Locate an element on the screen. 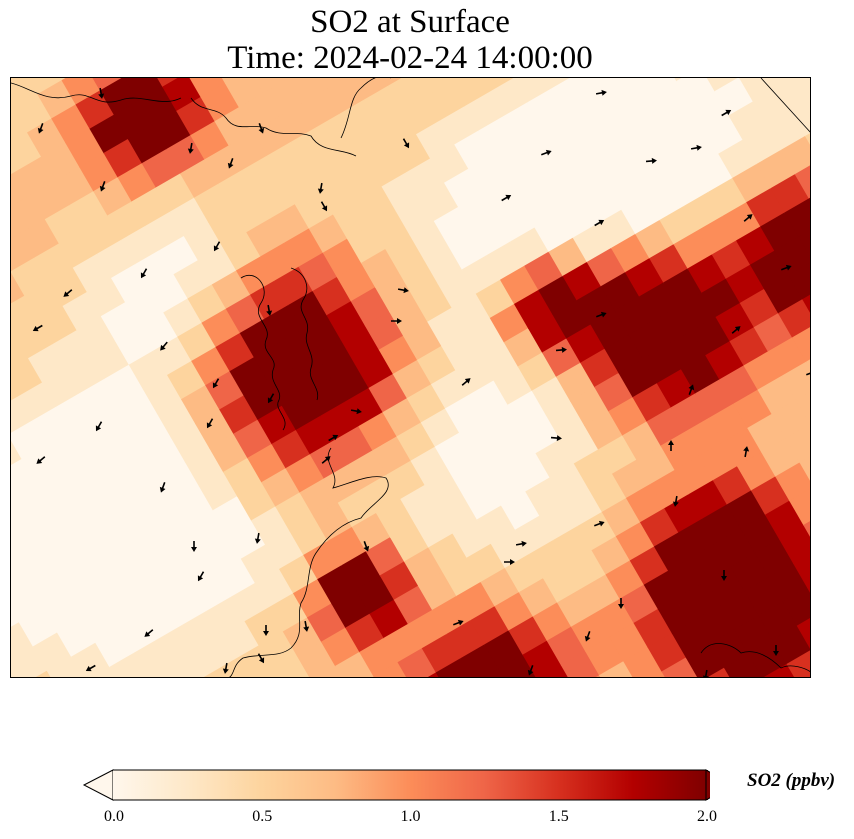 The width and height of the screenshot is (854, 839). map-title-line1: SO2 at Surface is located at coordinates (410, 22).